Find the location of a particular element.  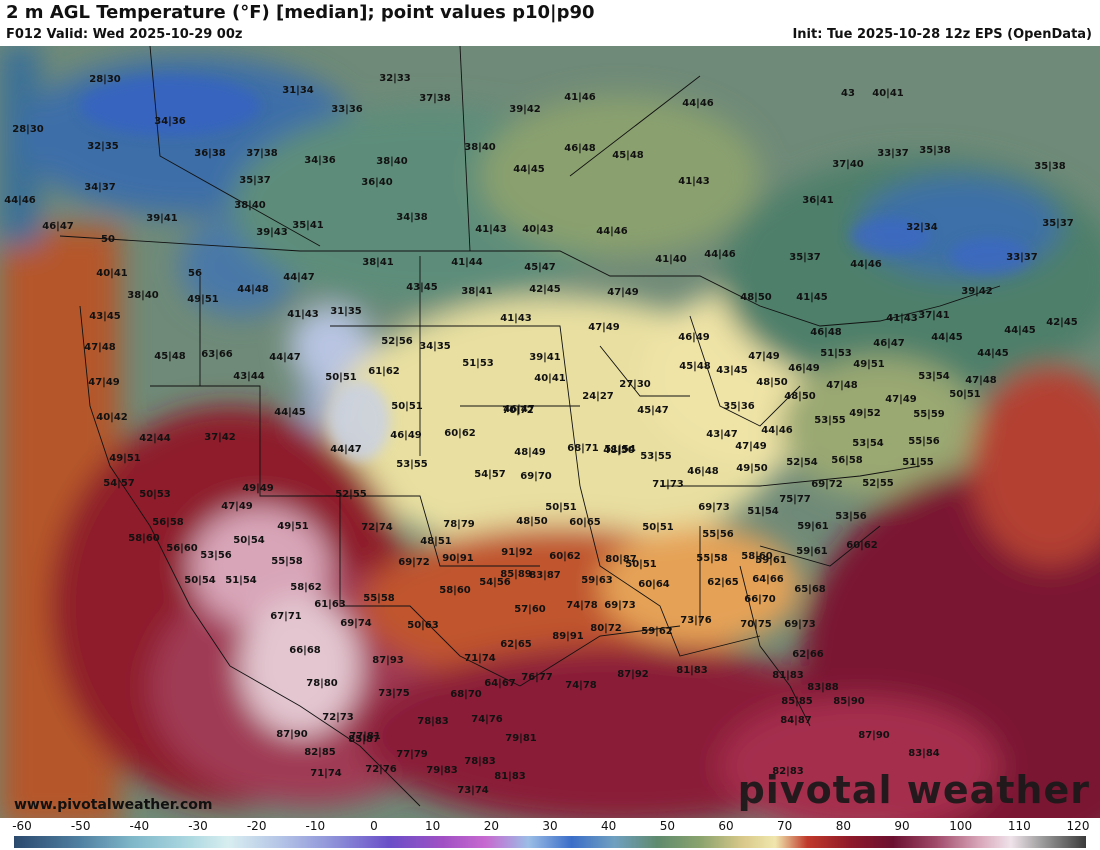

point-value-label: 40|42 is located at coordinates (112, 417).